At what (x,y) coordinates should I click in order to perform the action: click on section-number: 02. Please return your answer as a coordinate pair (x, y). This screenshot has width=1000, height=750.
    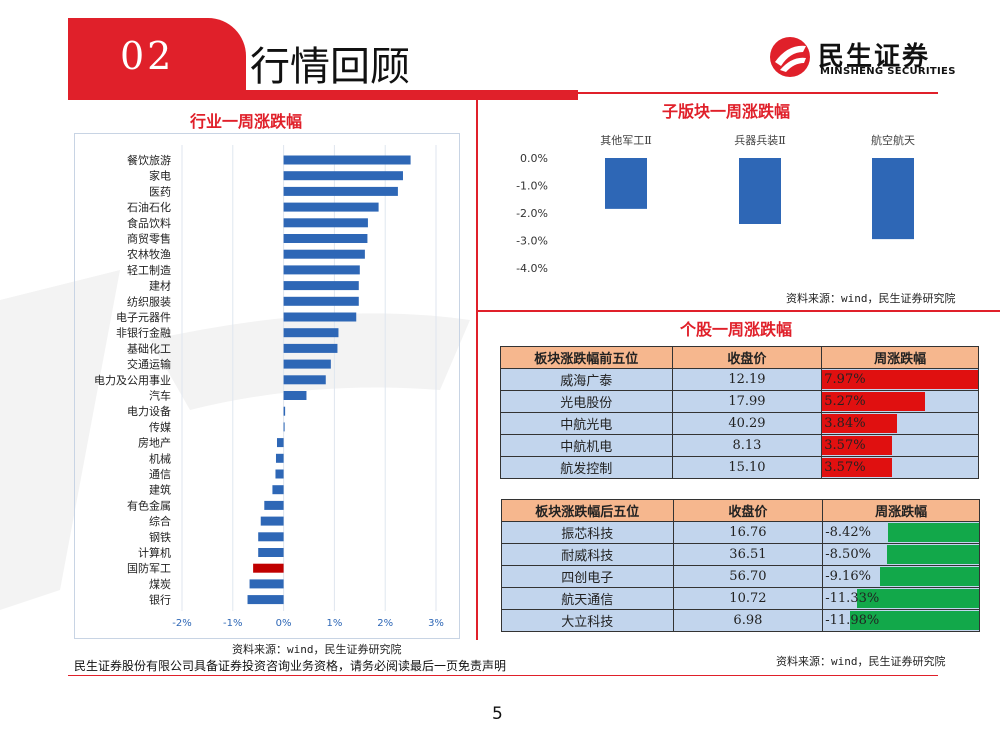
    Looking at the image, I should click on (147, 56).